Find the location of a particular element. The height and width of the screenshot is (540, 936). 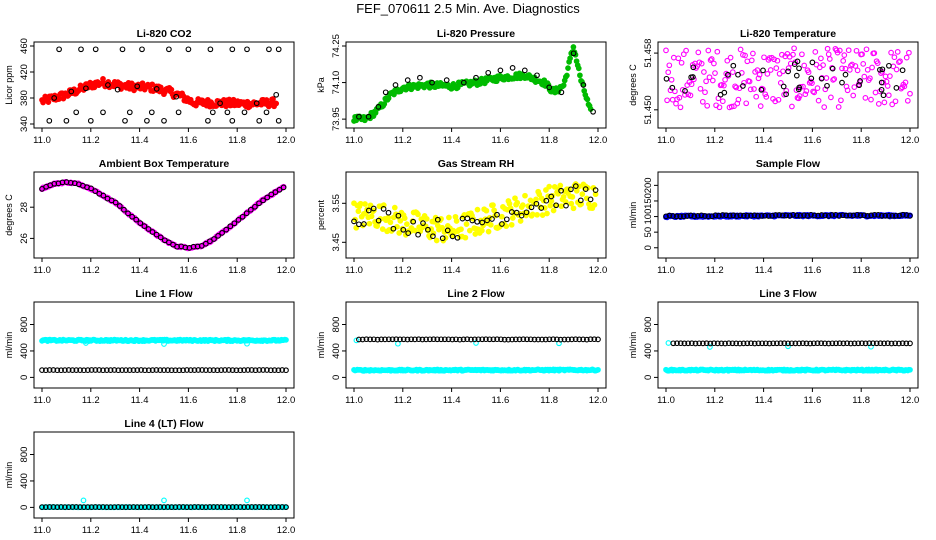

plot-frame is located at coordinates (164, 85).